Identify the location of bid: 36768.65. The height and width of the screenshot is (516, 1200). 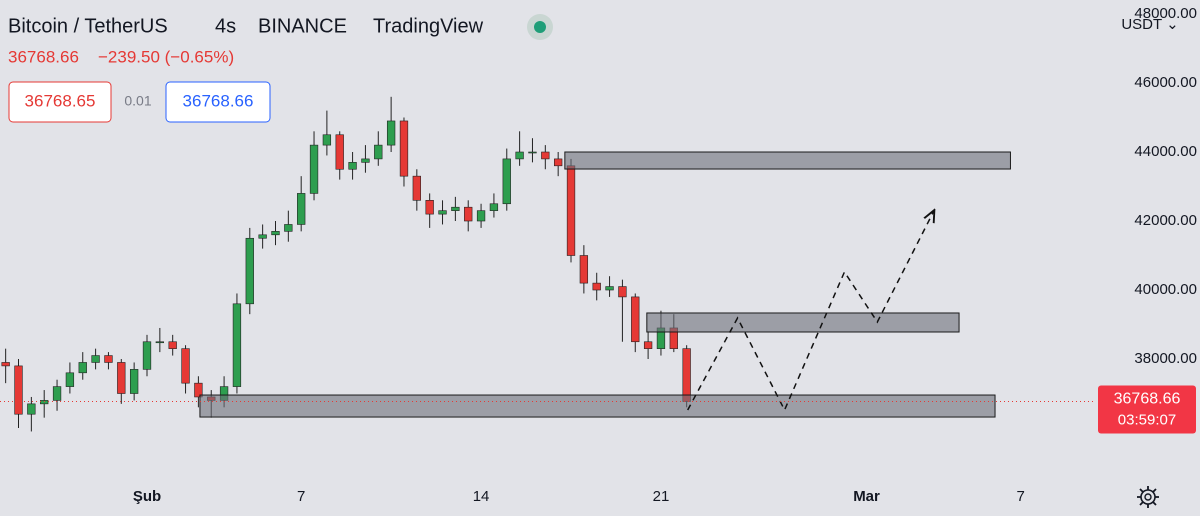
(60, 100).